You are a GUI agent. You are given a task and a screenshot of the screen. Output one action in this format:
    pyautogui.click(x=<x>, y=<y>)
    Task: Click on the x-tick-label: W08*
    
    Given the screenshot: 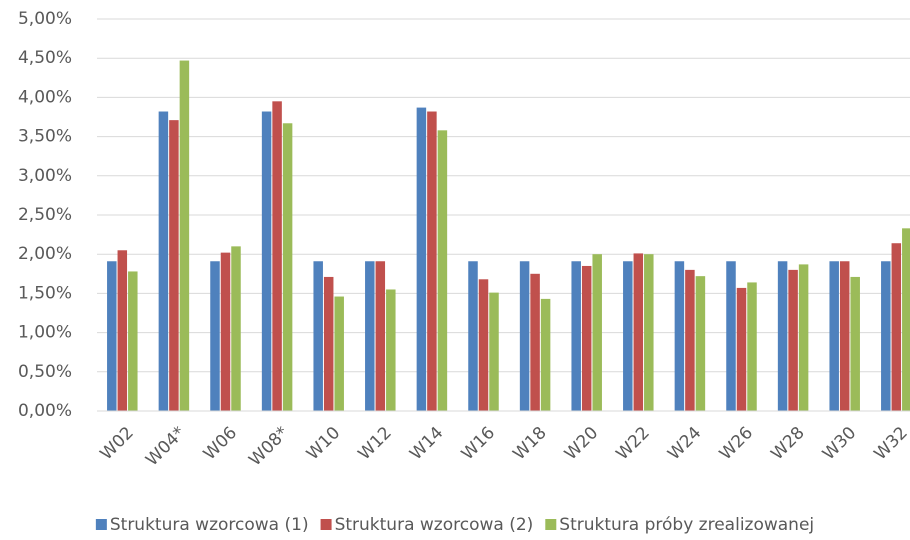 What is the action you would take?
    pyautogui.click(x=268, y=446)
    